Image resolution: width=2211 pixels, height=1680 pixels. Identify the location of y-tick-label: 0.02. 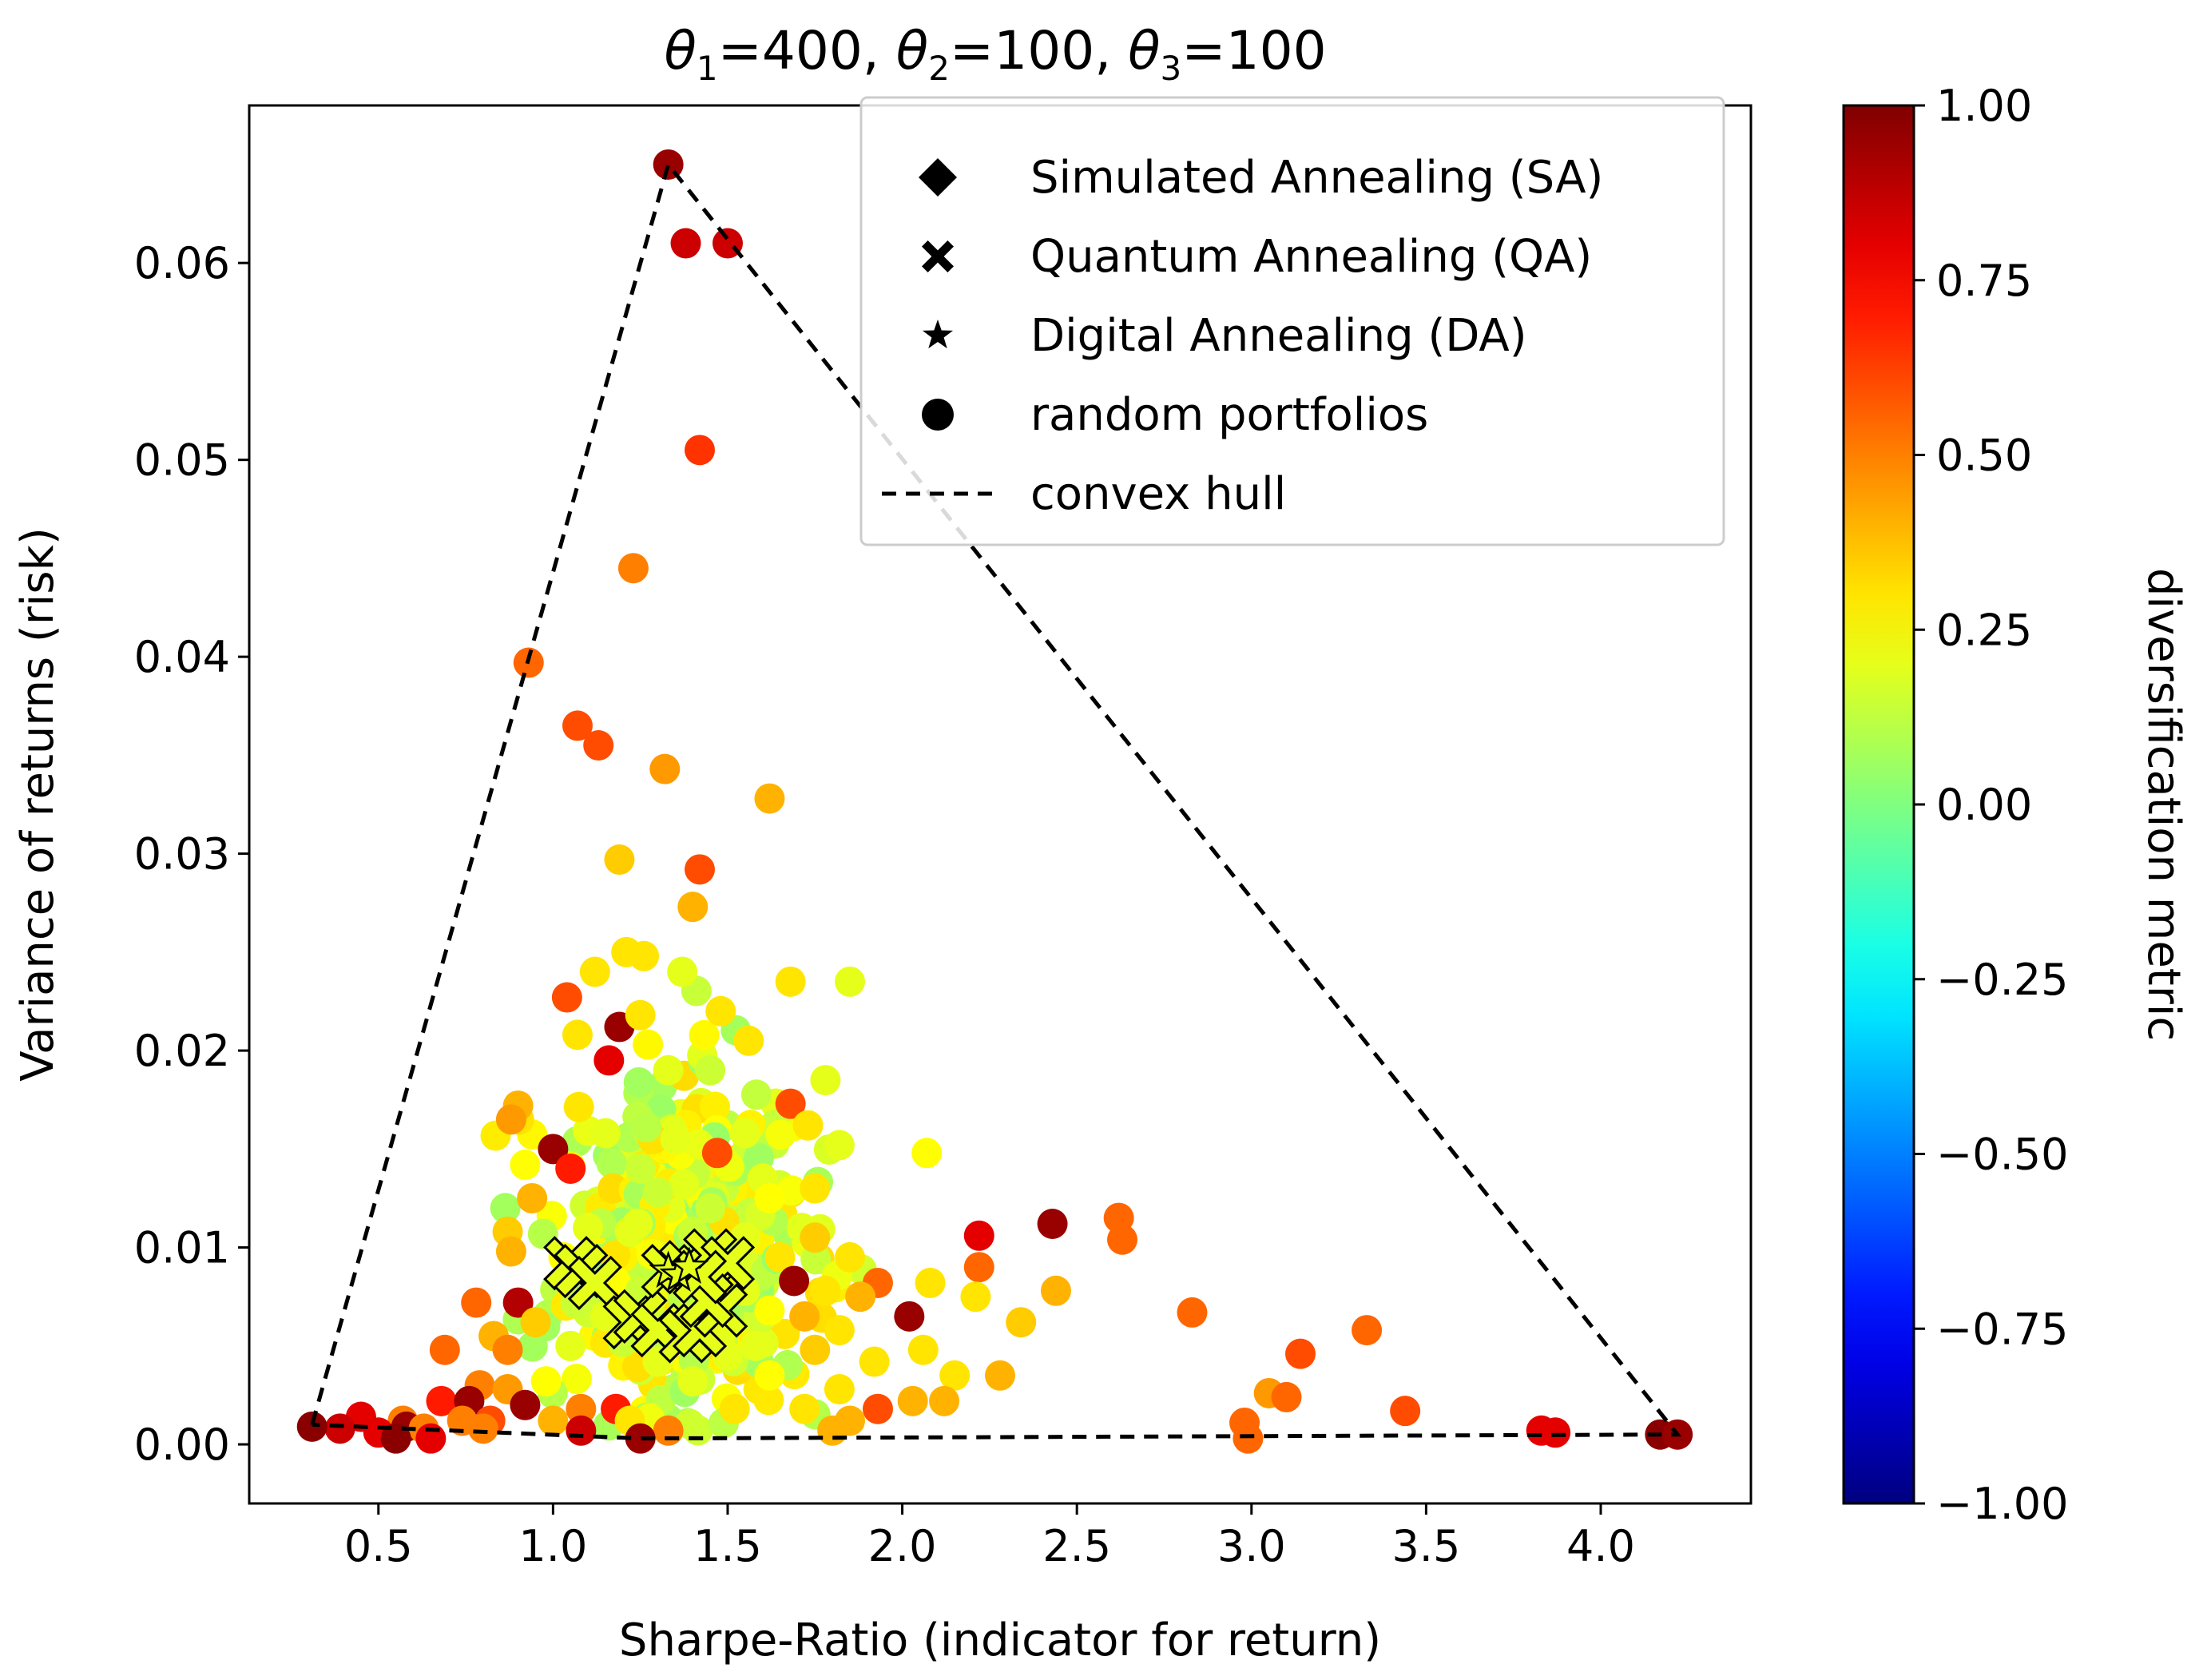
(182, 1051).